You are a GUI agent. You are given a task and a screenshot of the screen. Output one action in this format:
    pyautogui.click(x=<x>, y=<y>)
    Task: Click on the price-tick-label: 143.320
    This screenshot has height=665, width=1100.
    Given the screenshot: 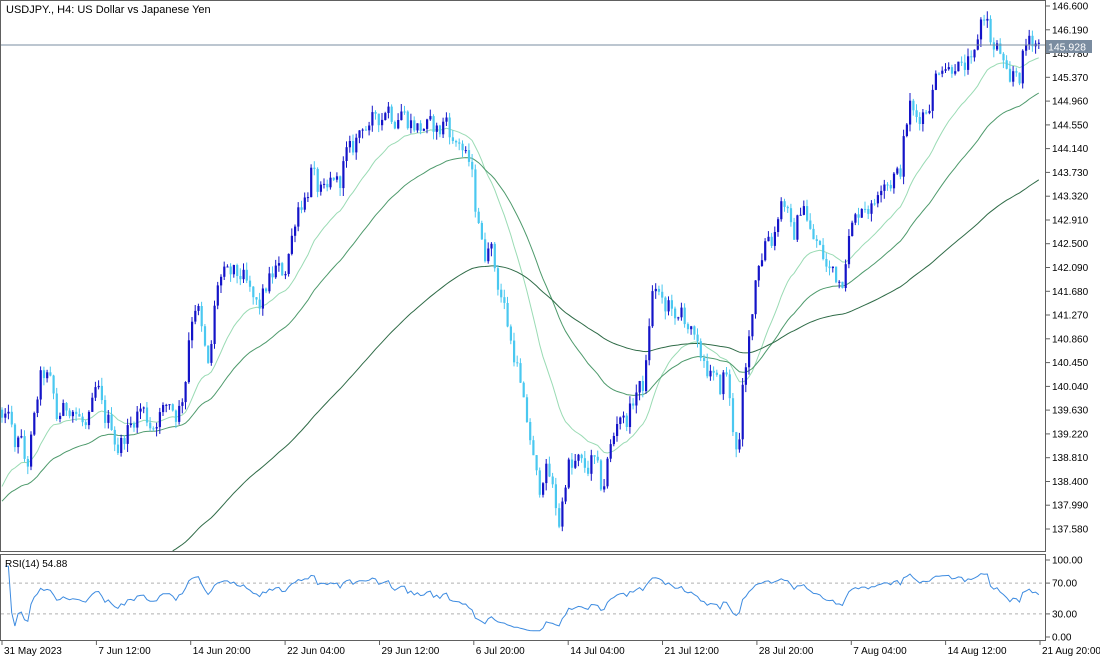 What is the action you would take?
    pyautogui.click(x=1070, y=197)
    